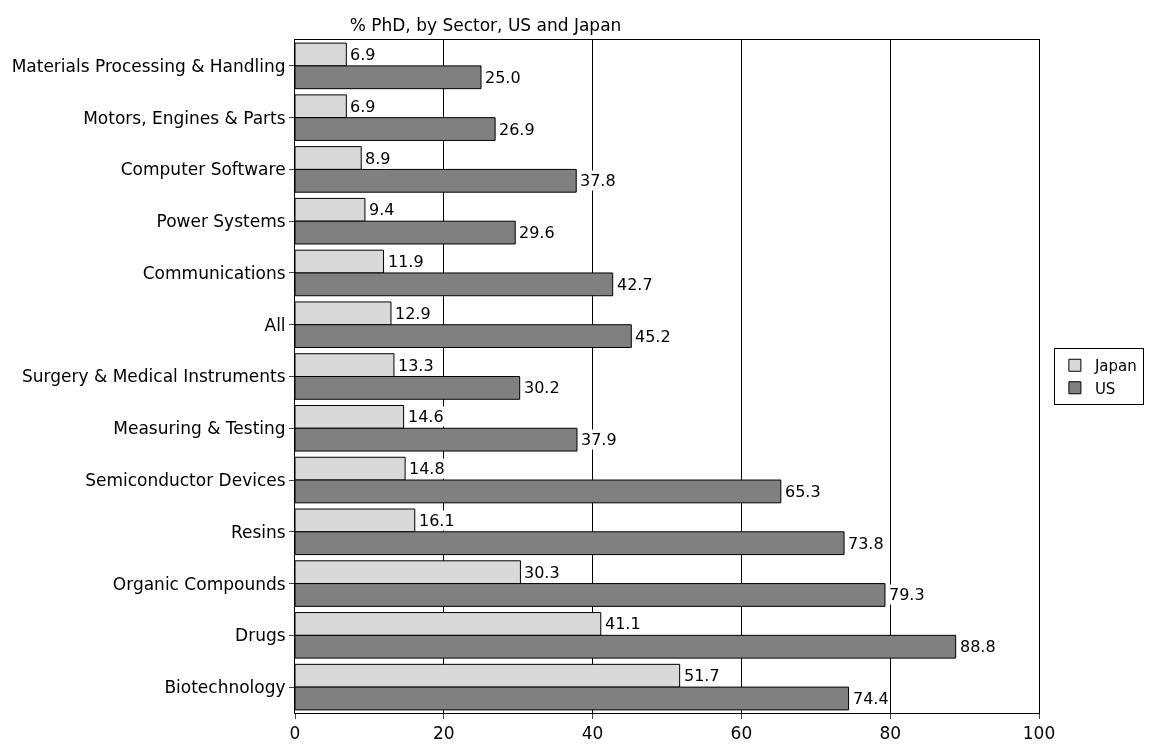 The width and height of the screenshot is (1156, 755). I want to click on chart-title: % PhD, by Sector, US and Japan, so click(485, 24).